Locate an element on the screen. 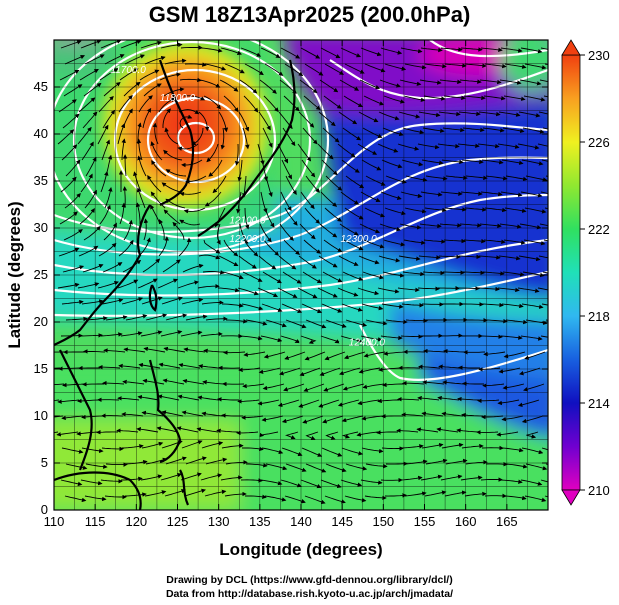 Image resolution: width=619 pixels, height=605 pixels. height-contour is located at coordinates (196, 138).